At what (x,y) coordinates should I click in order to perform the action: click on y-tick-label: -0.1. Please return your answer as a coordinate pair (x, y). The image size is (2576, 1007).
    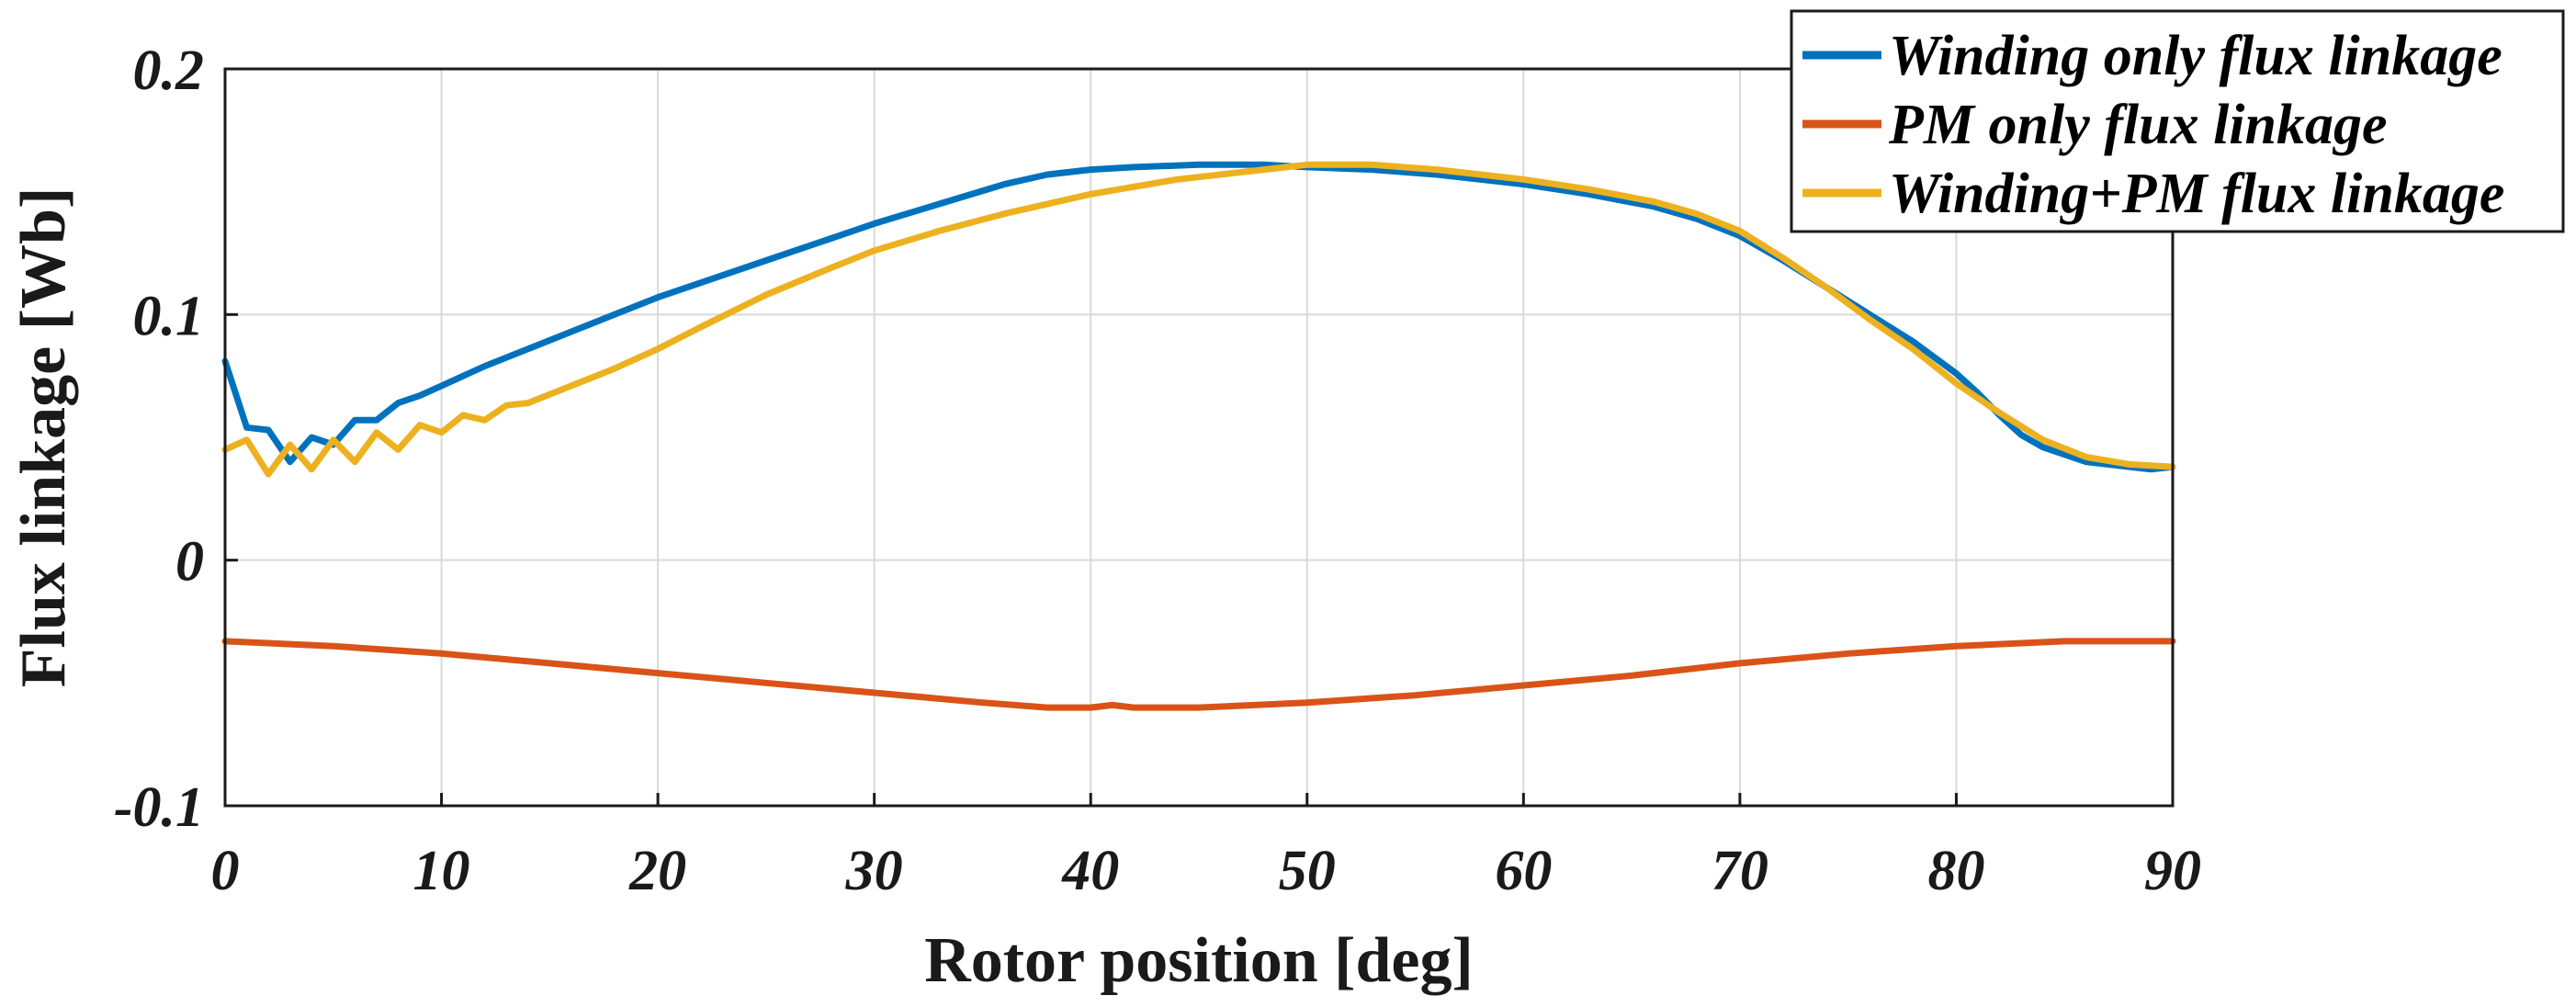
    Looking at the image, I should click on (159, 807).